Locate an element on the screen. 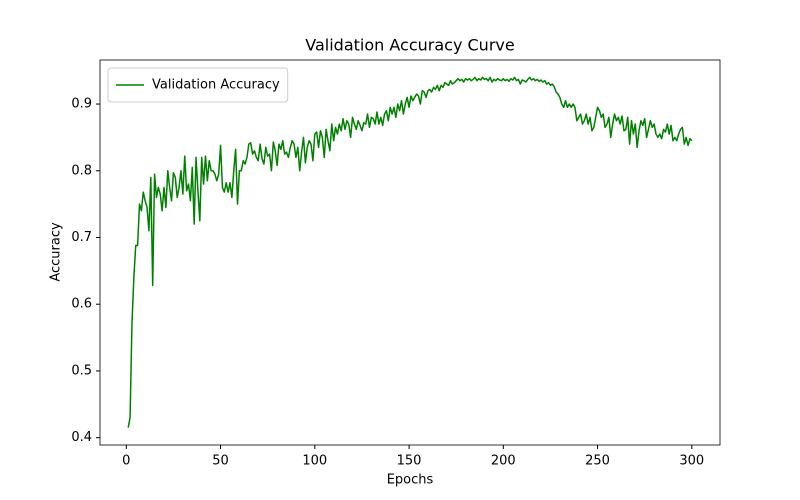 The width and height of the screenshot is (800, 500). y-tick-label: 0.8 is located at coordinates (81, 170).